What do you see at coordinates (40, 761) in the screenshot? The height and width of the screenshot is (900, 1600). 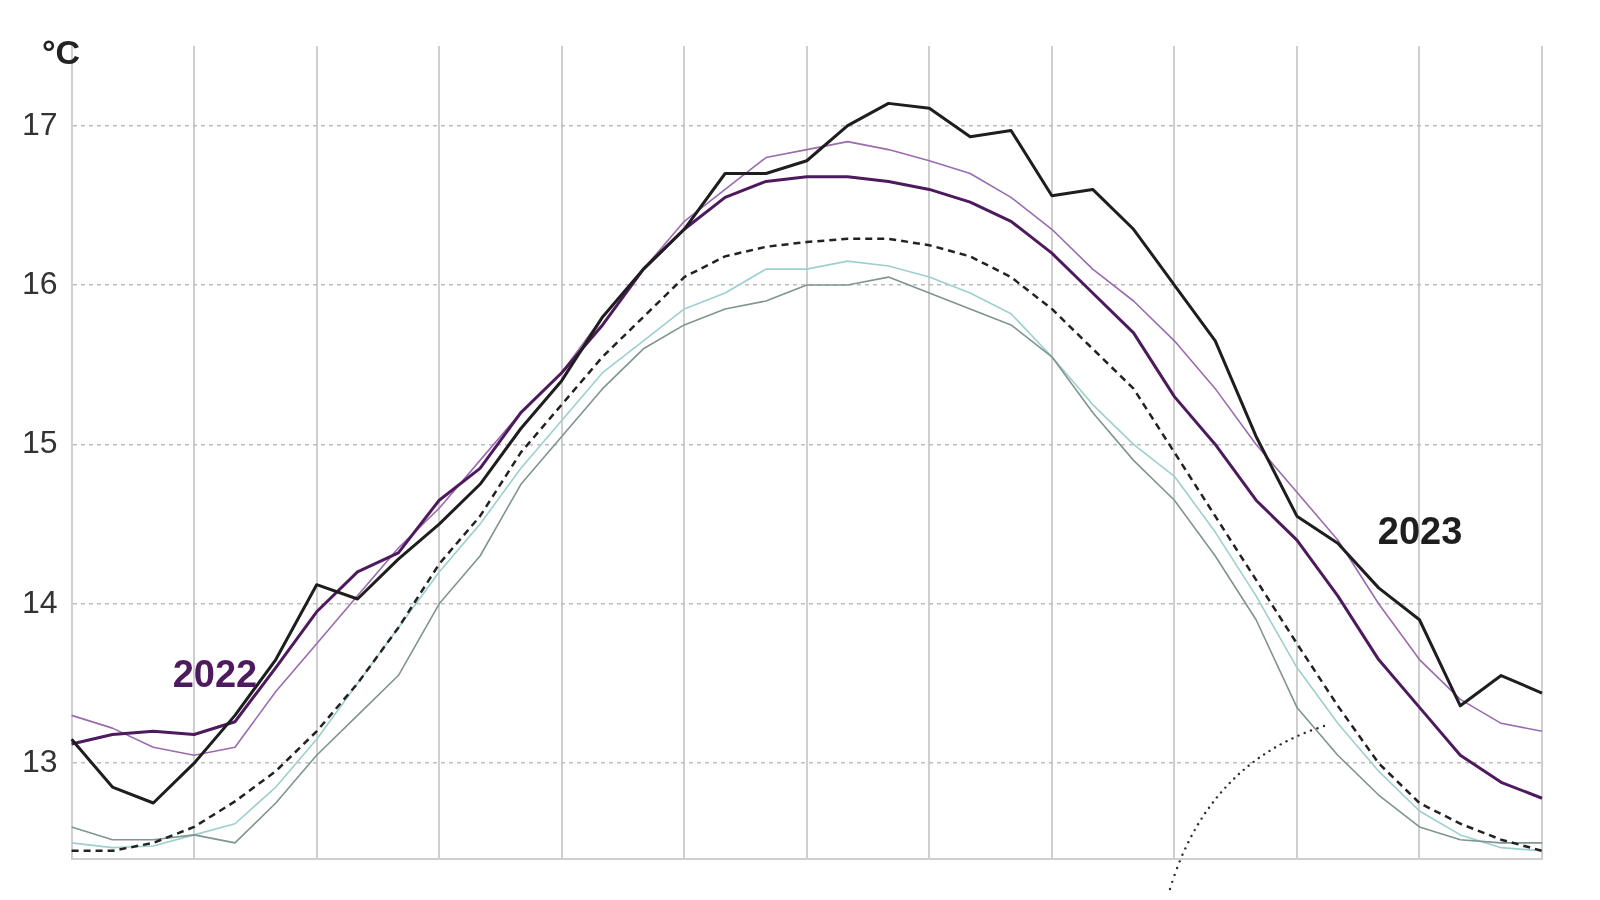 I see `y-tick-label: 13` at bounding box center [40, 761].